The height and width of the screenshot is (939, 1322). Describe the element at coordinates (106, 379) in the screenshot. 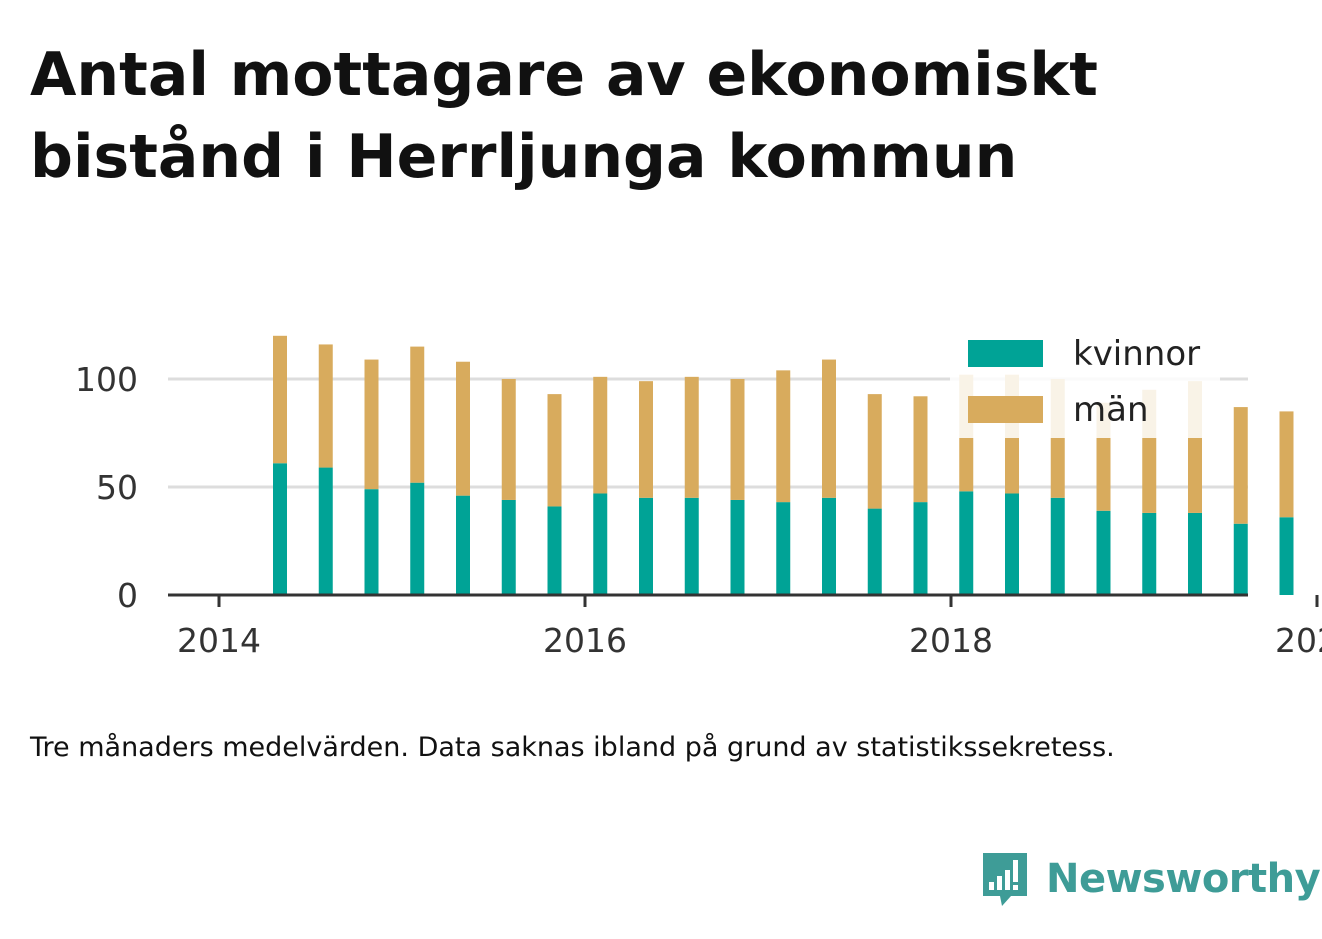

I see `y-tick-label: 100` at that location.